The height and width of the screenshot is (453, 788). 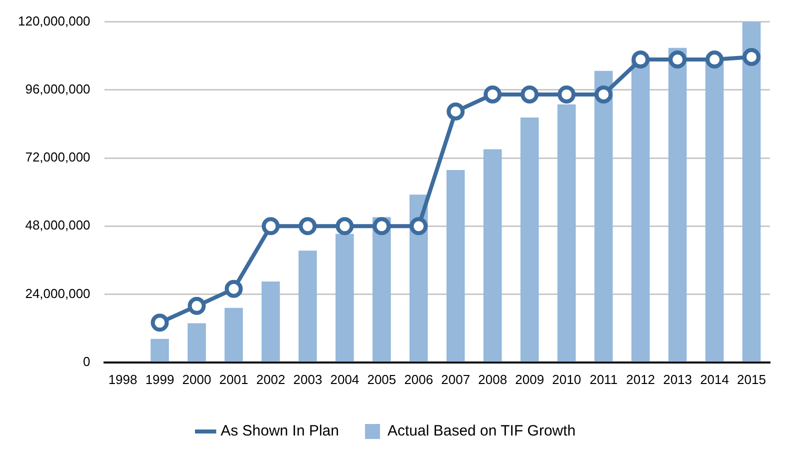 What do you see at coordinates (86, 361) in the screenshot?
I see `y-tick-label: 0` at bounding box center [86, 361].